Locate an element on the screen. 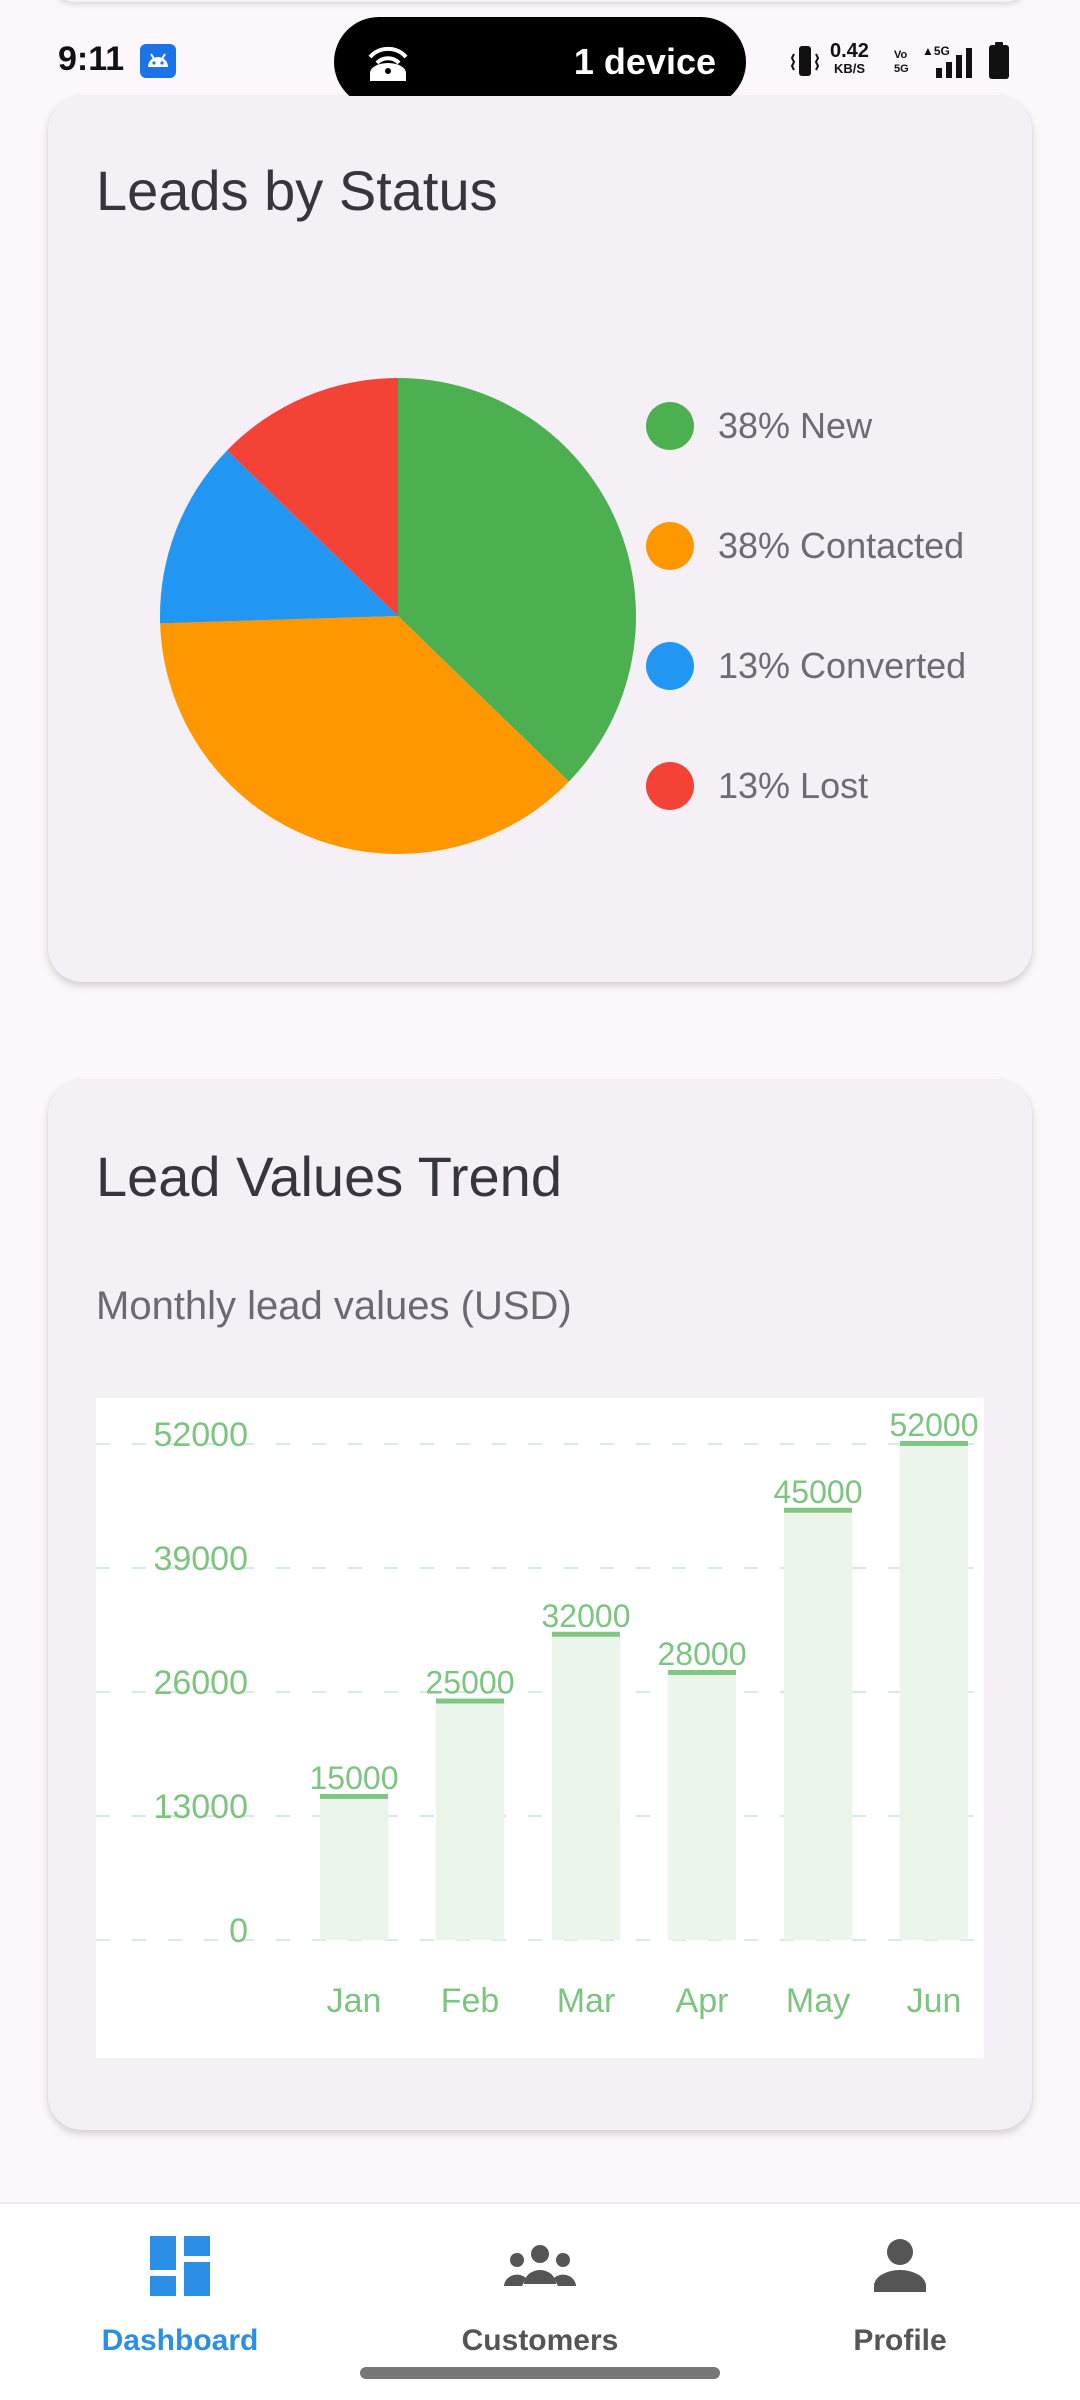  legend-label: 13% Lost is located at coordinates (793, 785).